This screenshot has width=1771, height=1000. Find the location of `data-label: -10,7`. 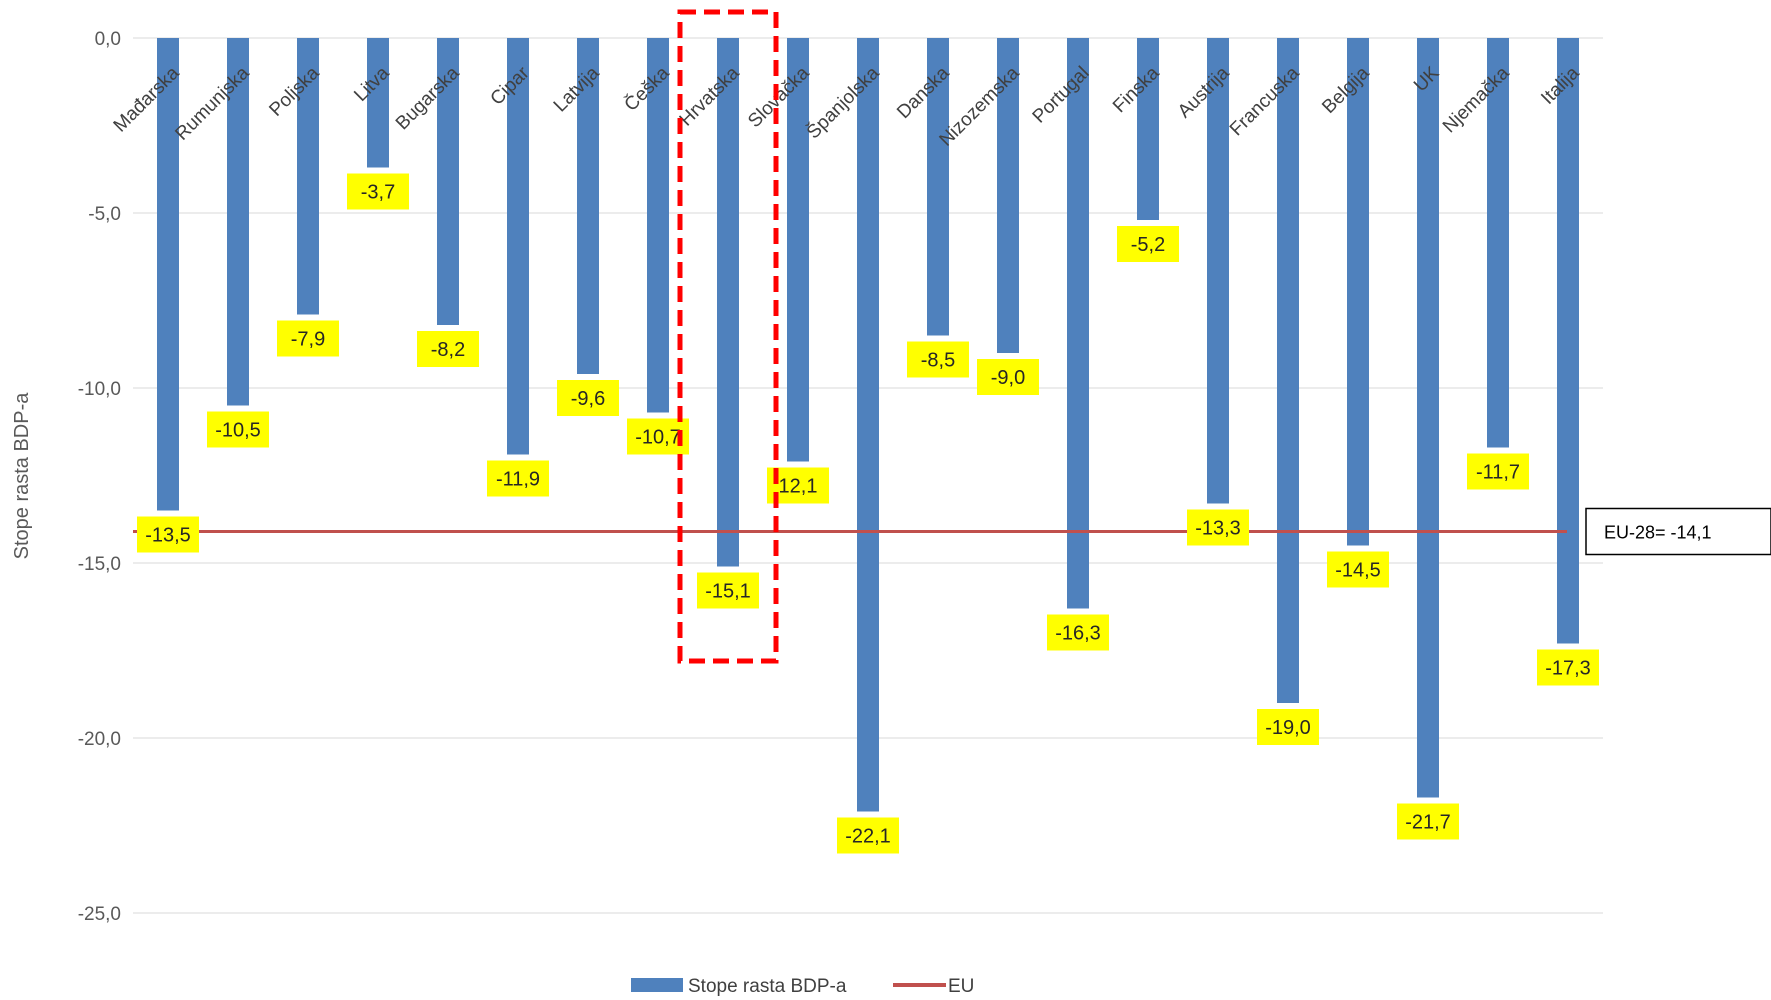

data-label: -10,7 is located at coordinates (658, 438).